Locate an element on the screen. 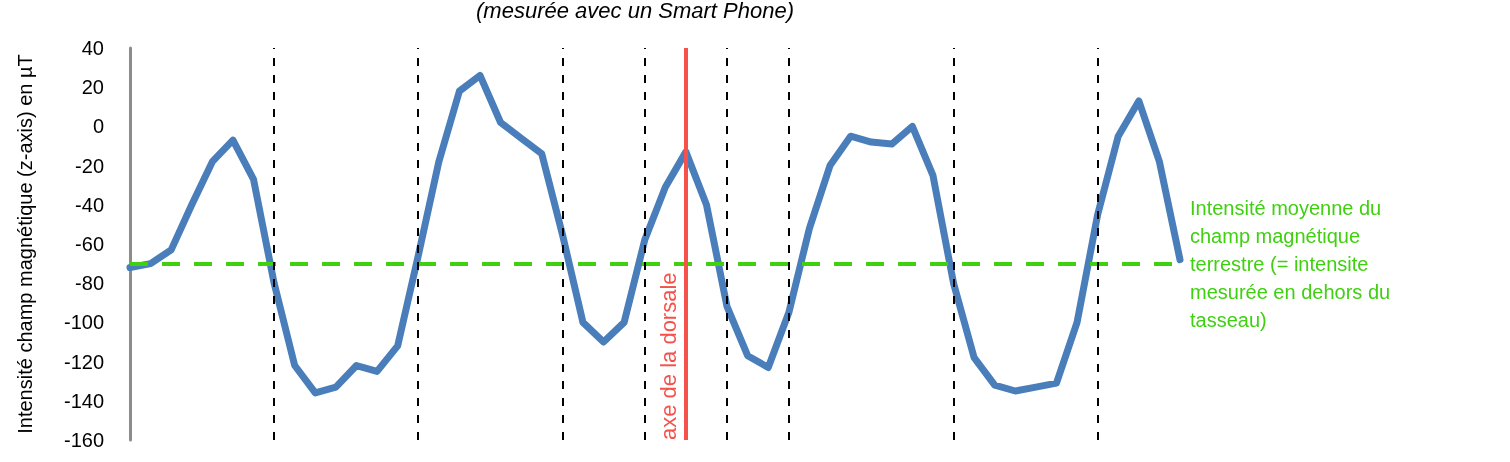 The height and width of the screenshot is (462, 1510). y-tick-label: -60 is located at coordinates (89, 244).